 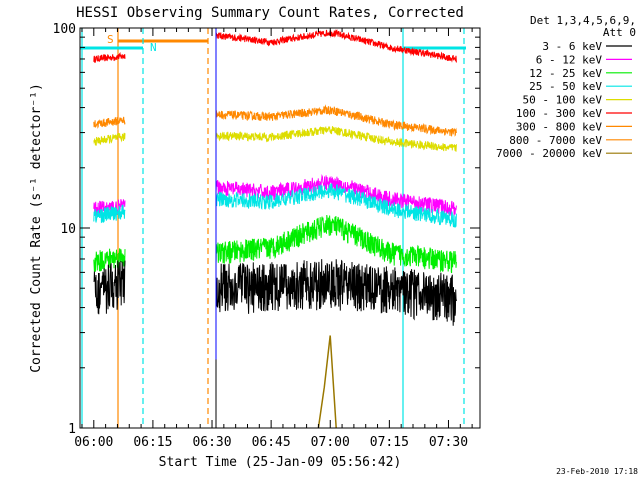 I want to click on legend-label: 100 - 300 keV, so click(x=559, y=113).